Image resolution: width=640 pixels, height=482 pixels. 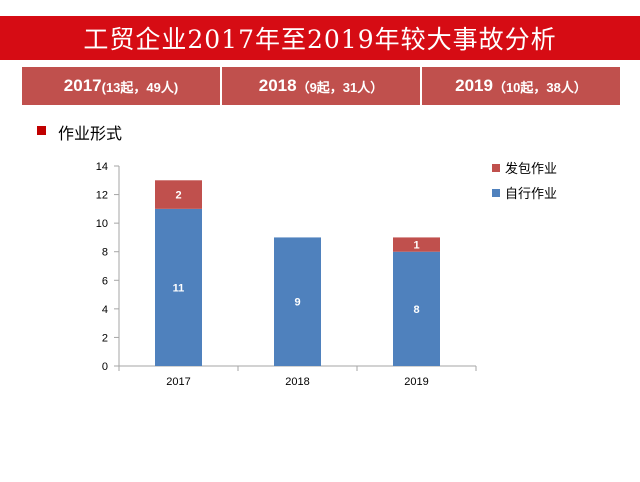 I want to click on x-tick-label: 2017, so click(x=178, y=382).